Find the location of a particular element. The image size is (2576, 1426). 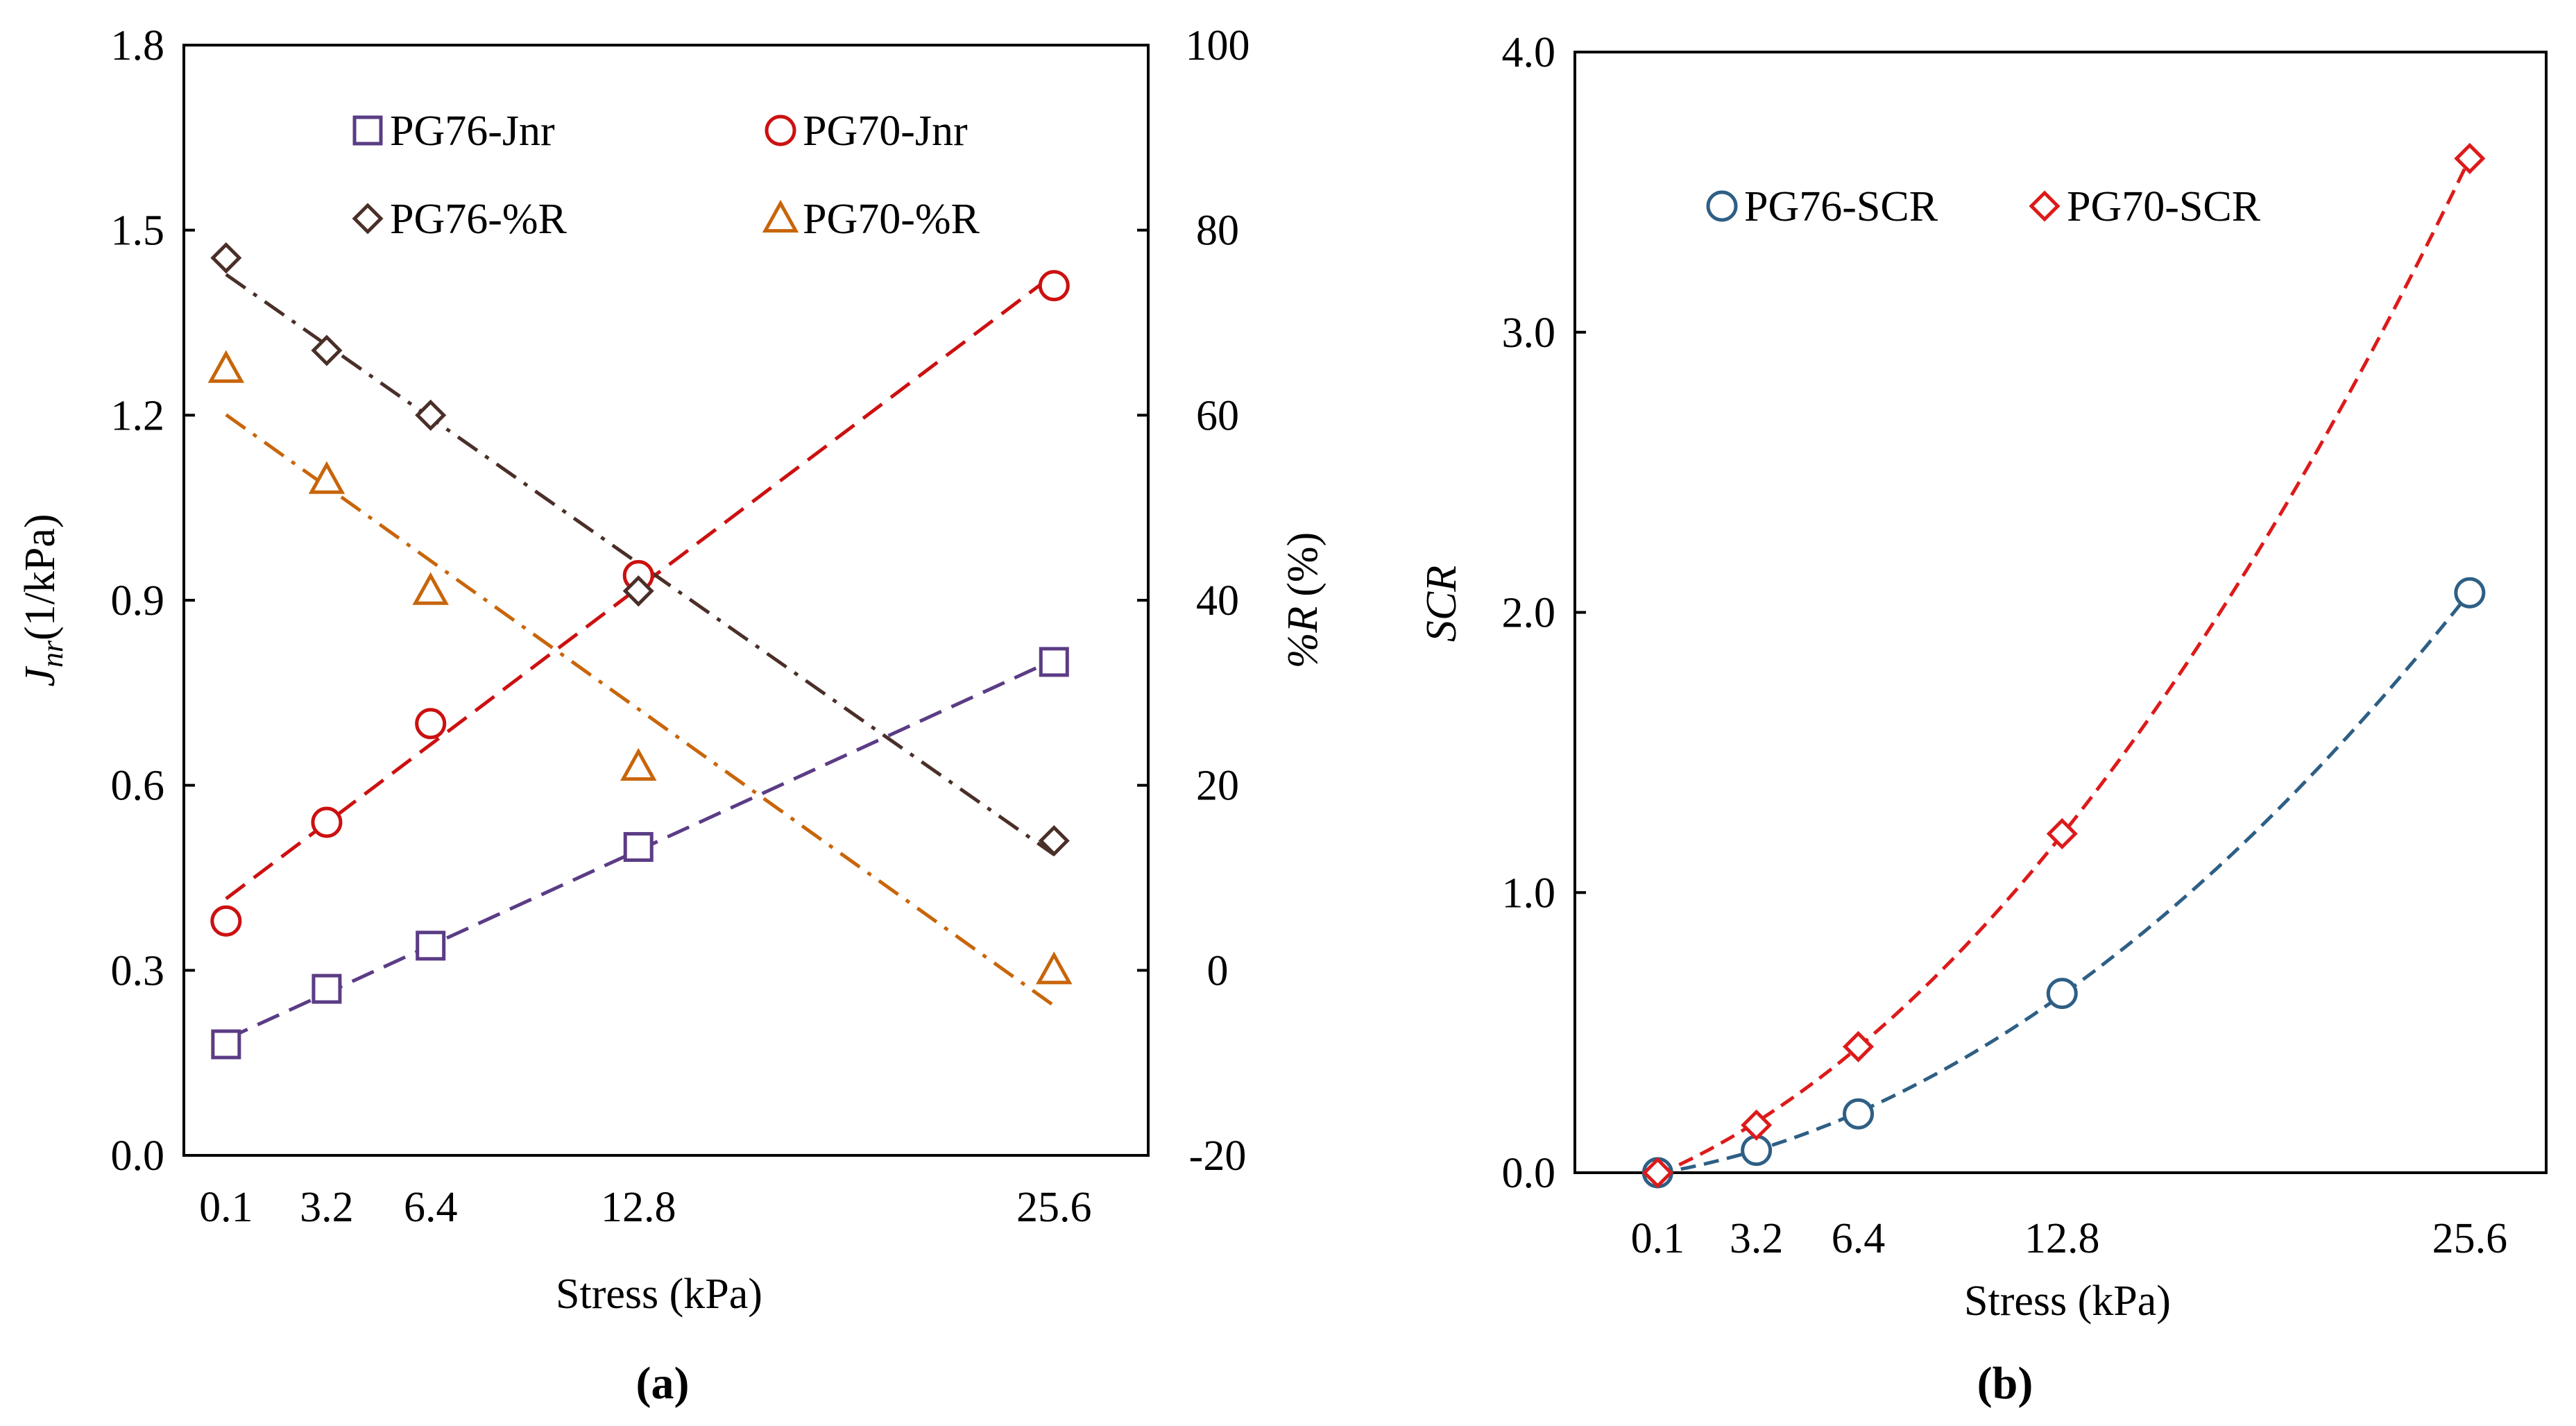

legend-marker-pg70-jnr is located at coordinates (780, 130).